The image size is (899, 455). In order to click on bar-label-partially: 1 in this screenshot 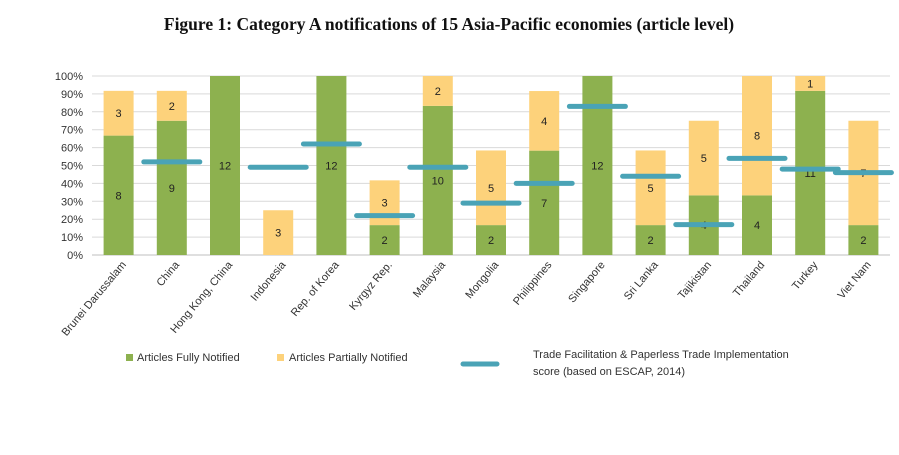, I will do `click(810, 84)`.